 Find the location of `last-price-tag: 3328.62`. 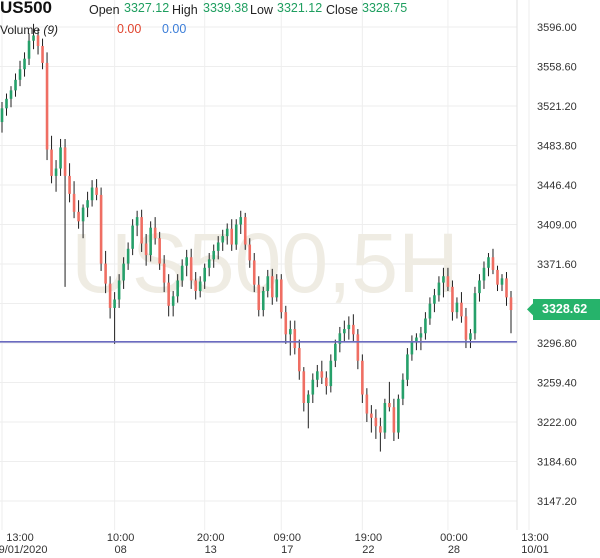

last-price-tag: 3328.62 is located at coordinates (566, 310).